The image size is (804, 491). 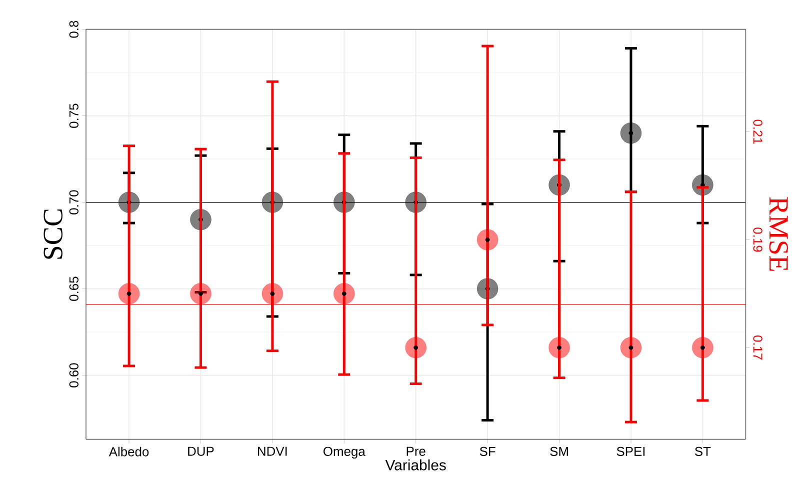 What do you see at coordinates (73, 116) in the screenshot?
I see `y-tick-label: 0.75` at bounding box center [73, 116].